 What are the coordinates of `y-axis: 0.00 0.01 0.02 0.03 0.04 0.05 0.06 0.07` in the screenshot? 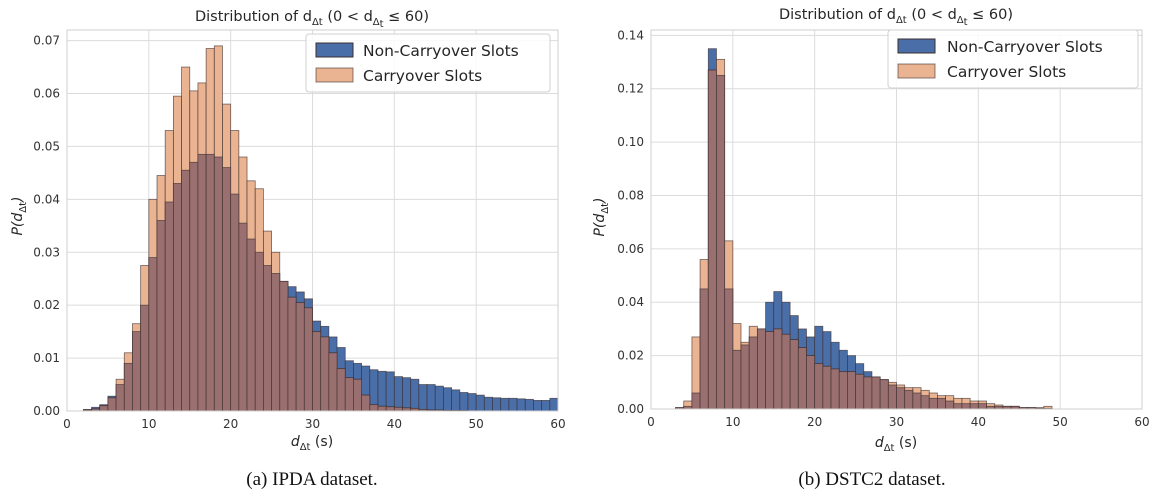 It's located at (46, 226).